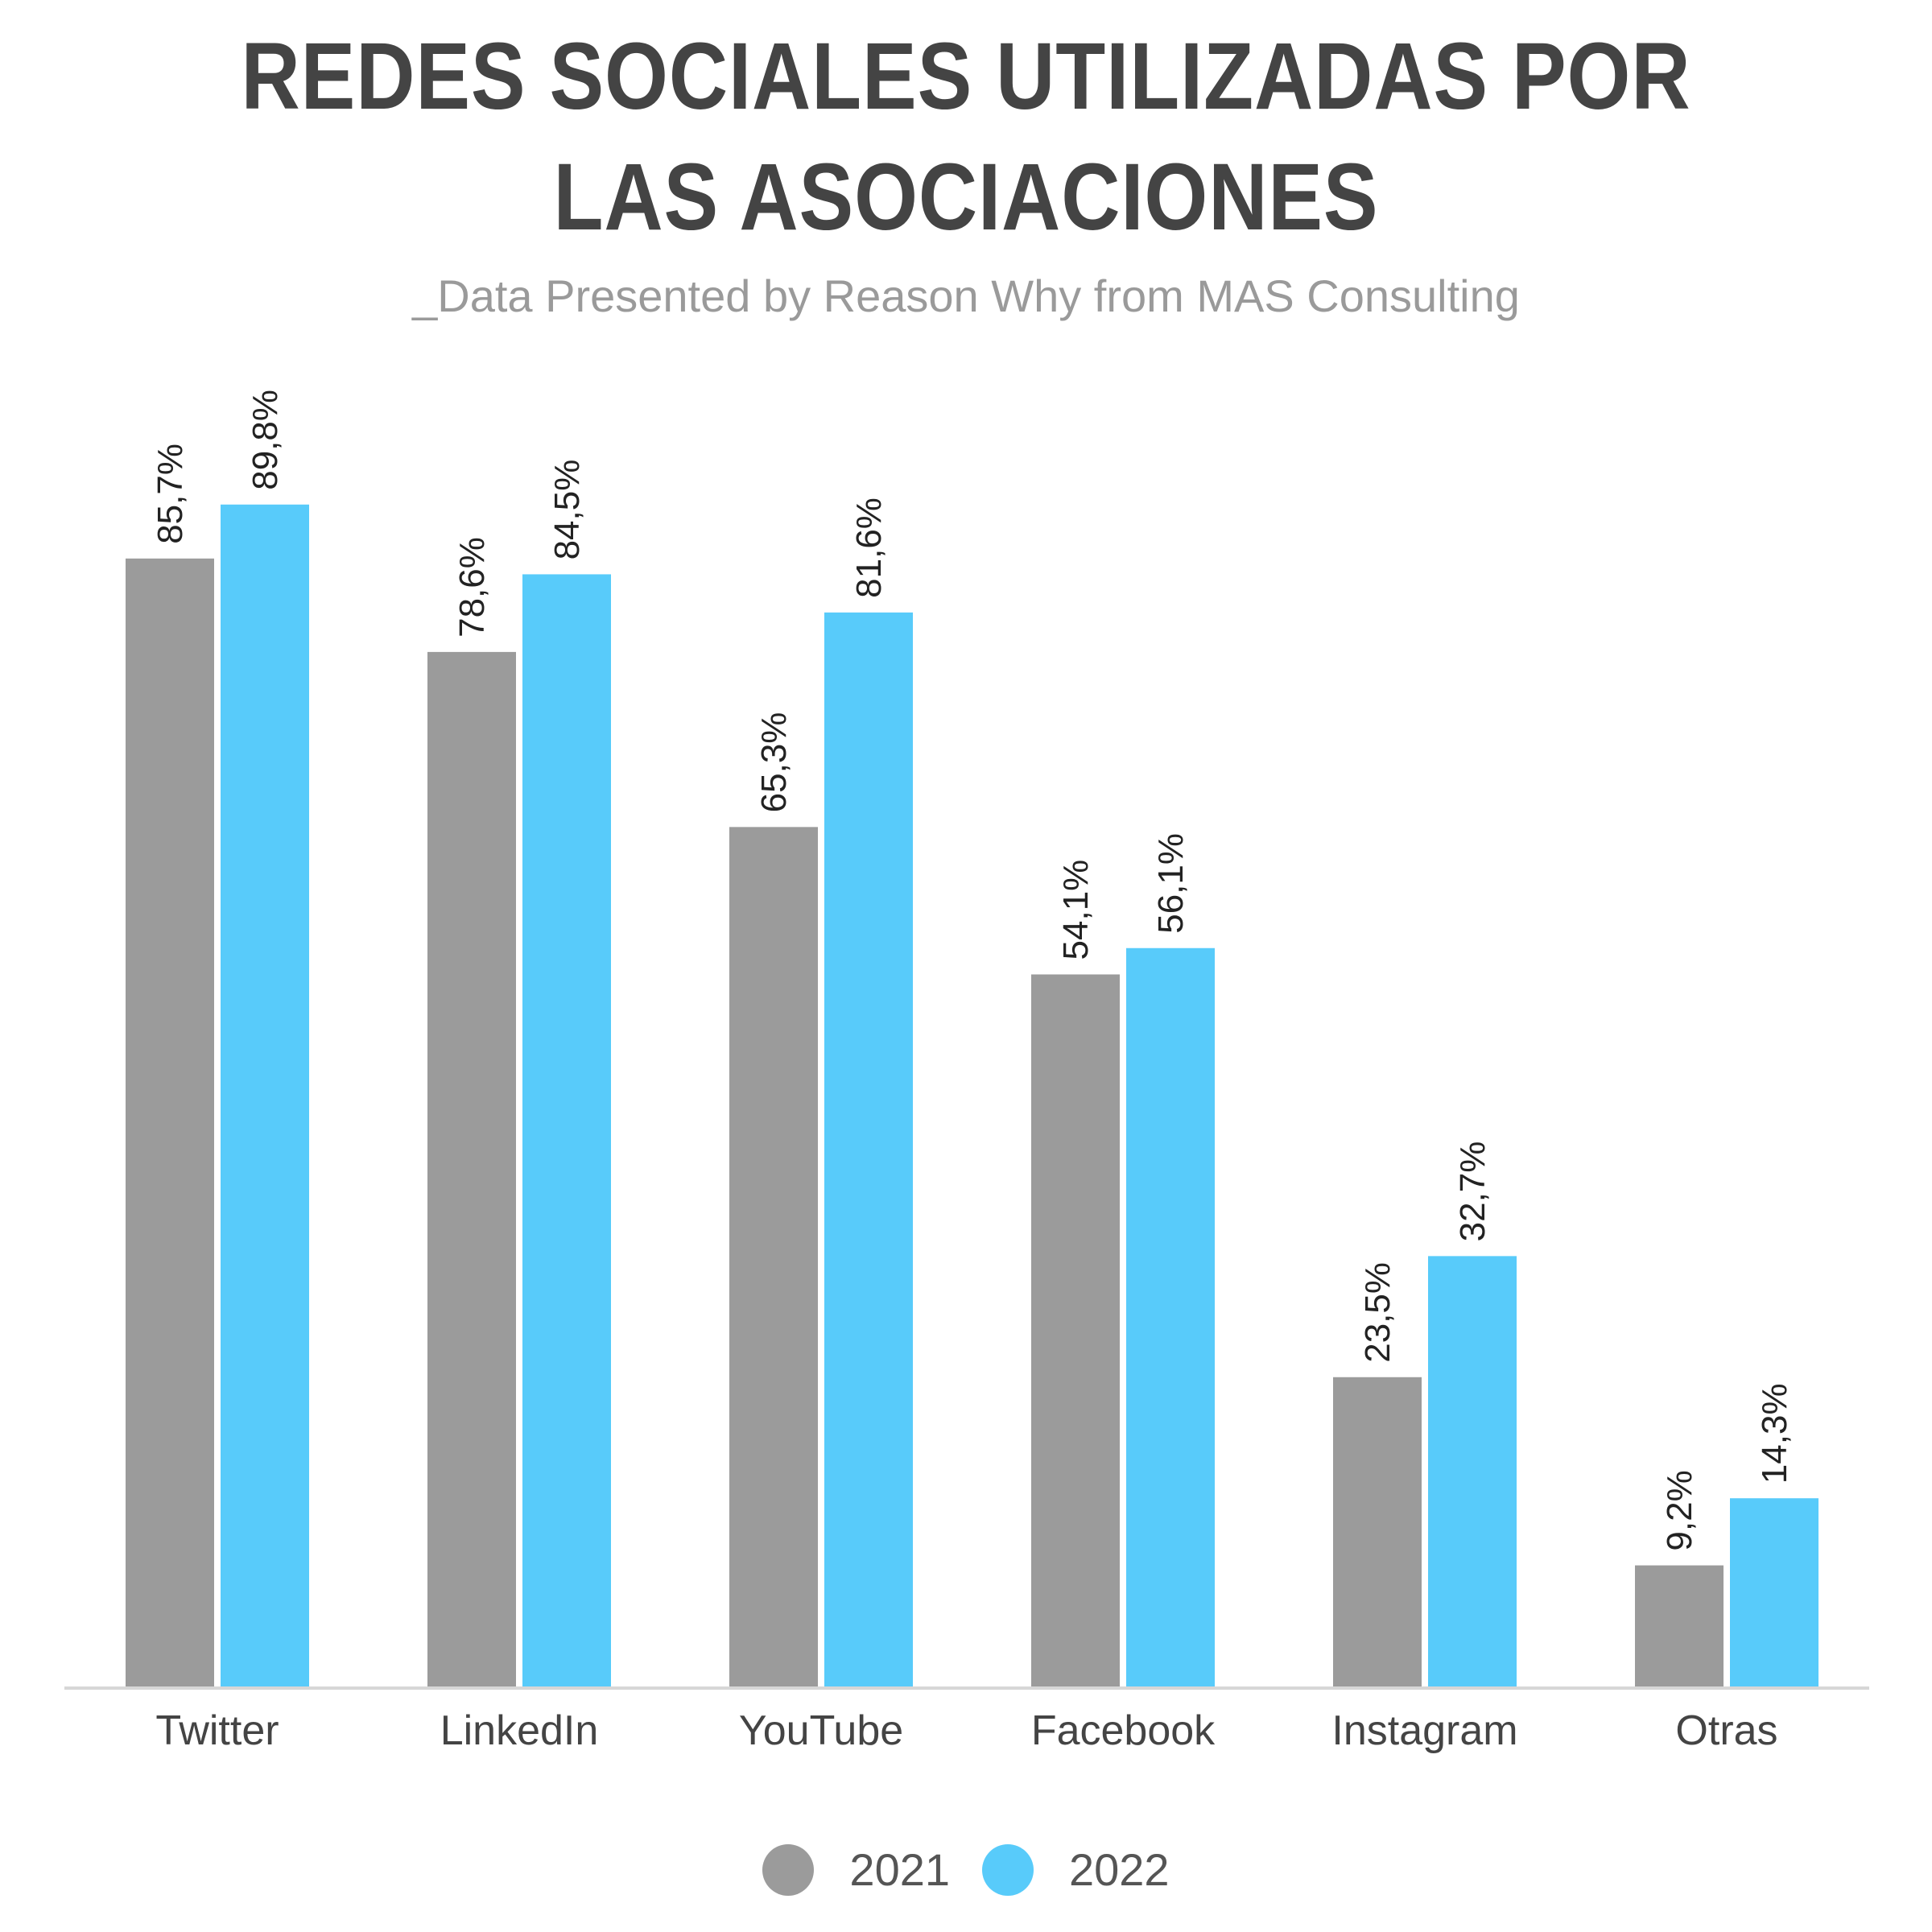  I want to click on bar-instagram-2021, so click(1377, 1531).